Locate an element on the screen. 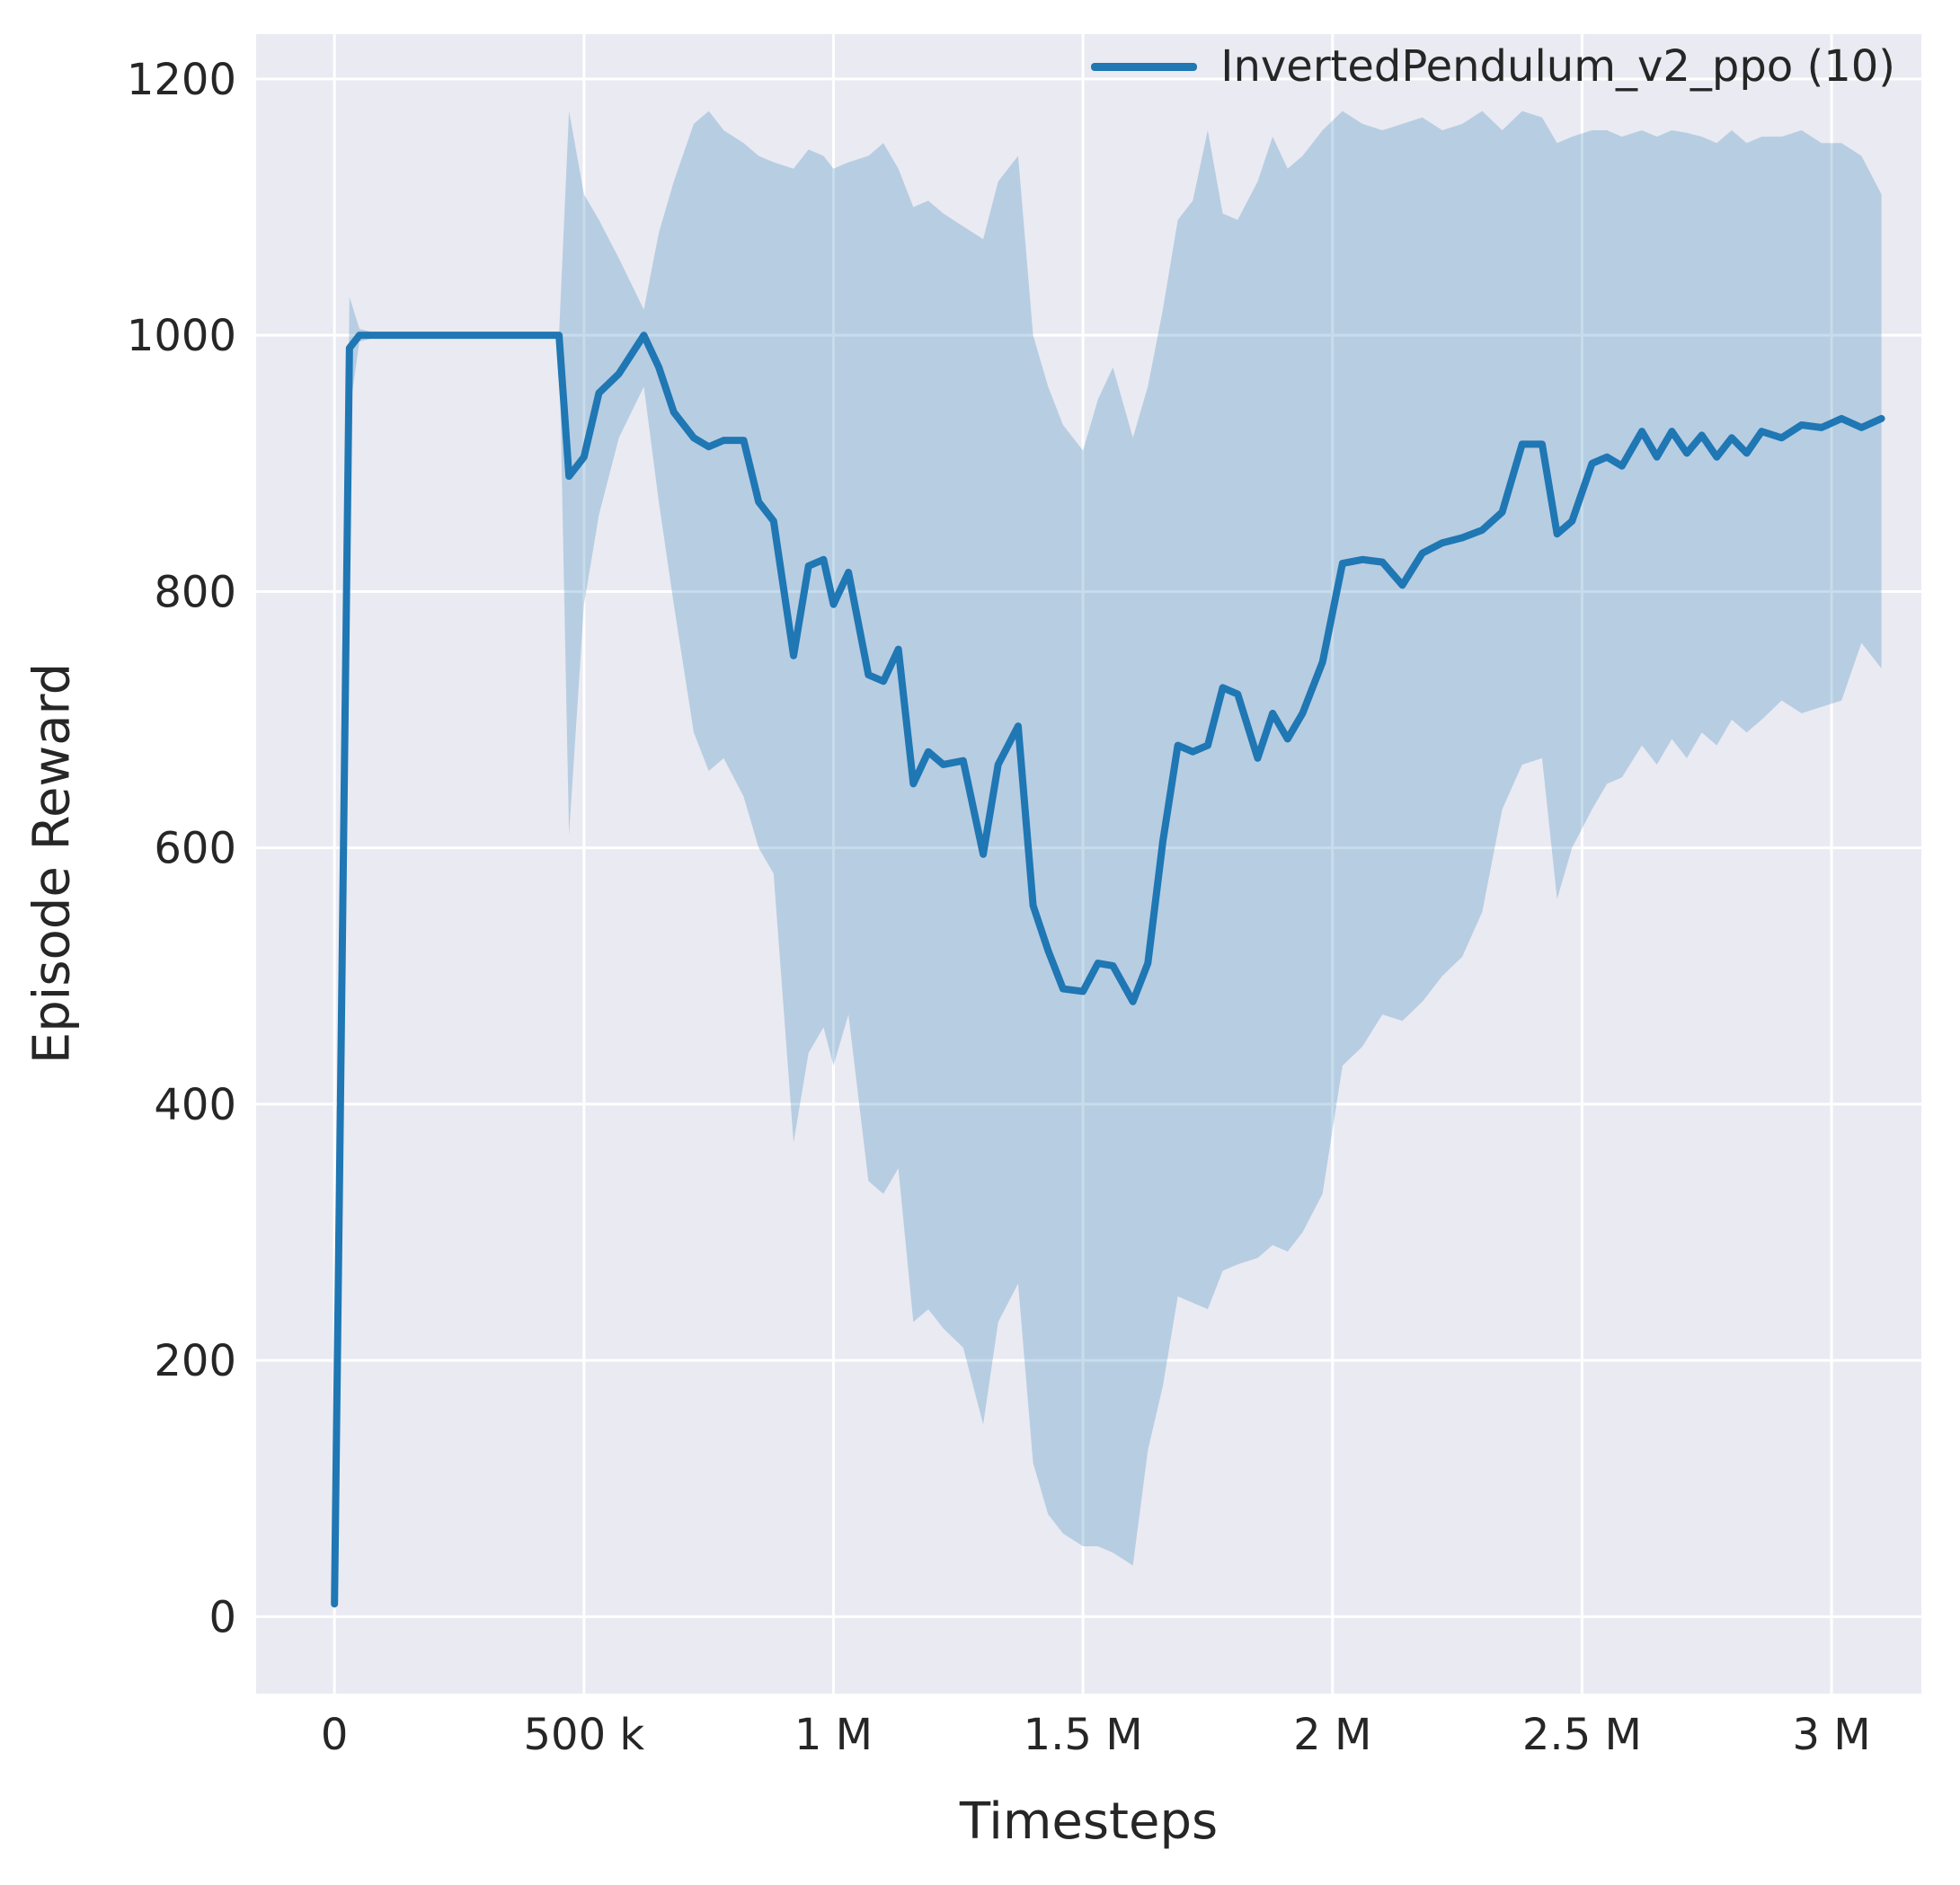 This screenshot has height=1885, width=1960. y-tick-label: 800 is located at coordinates (195, 592).